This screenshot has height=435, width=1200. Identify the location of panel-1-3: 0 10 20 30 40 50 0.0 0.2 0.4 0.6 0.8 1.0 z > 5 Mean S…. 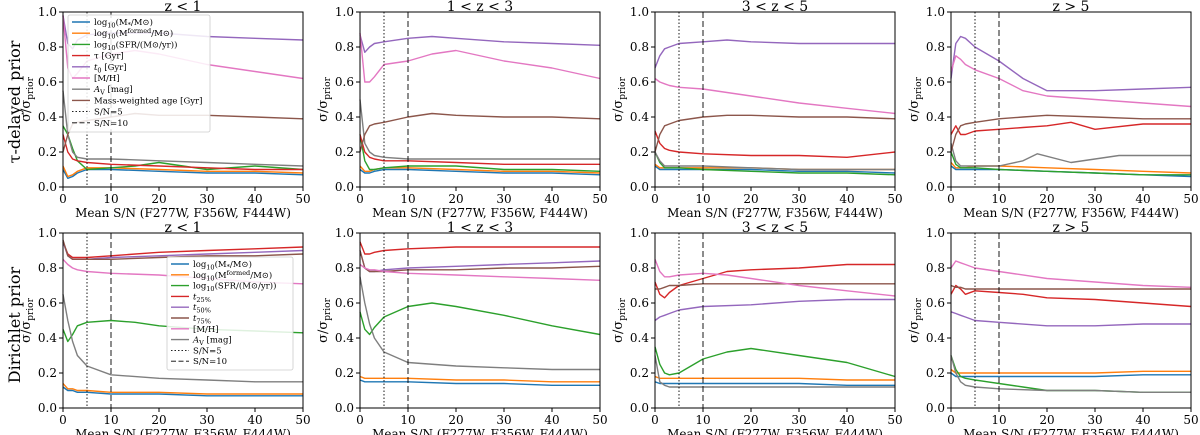
(1053, 327).